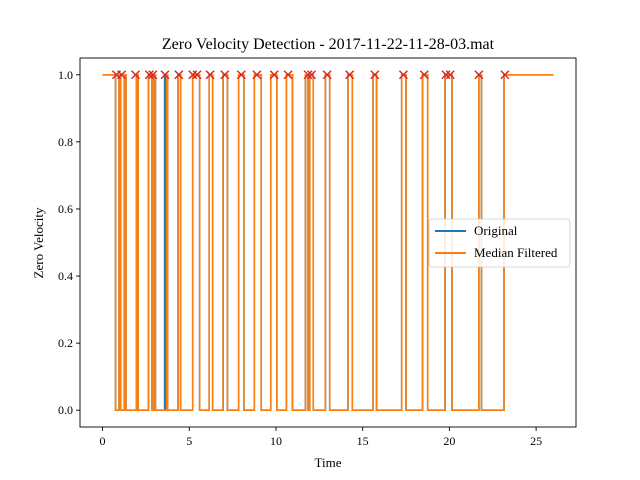 The image size is (640, 480). Describe the element at coordinates (536, 441) in the screenshot. I see `x-tick-label: 25` at that location.